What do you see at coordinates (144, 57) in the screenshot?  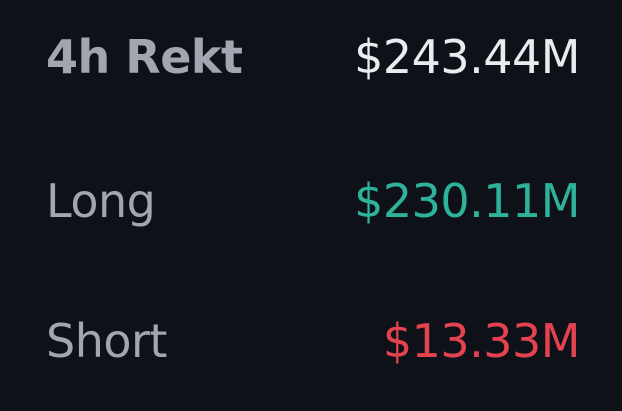 I see `period-title: 4h Rekt` at bounding box center [144, 57].